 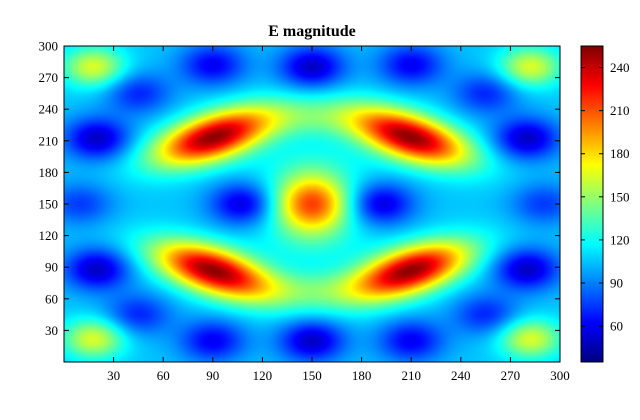 What do you see at coordinates (49, 204) in the screenshot?
I see `y-tick-label: 150` at bounding box center [49, 204].